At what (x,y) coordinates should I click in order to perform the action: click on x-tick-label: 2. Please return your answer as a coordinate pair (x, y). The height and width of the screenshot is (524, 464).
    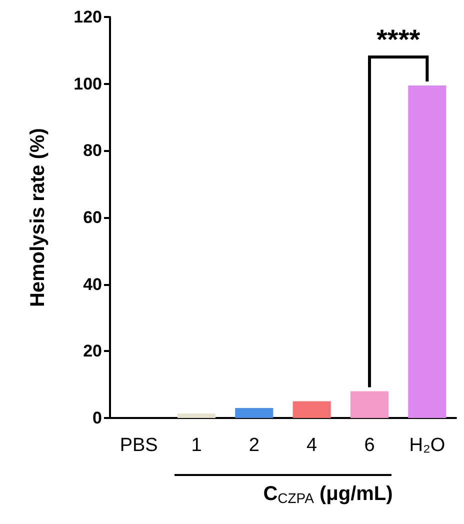
    Looking at the image, I should click on (254, 445).